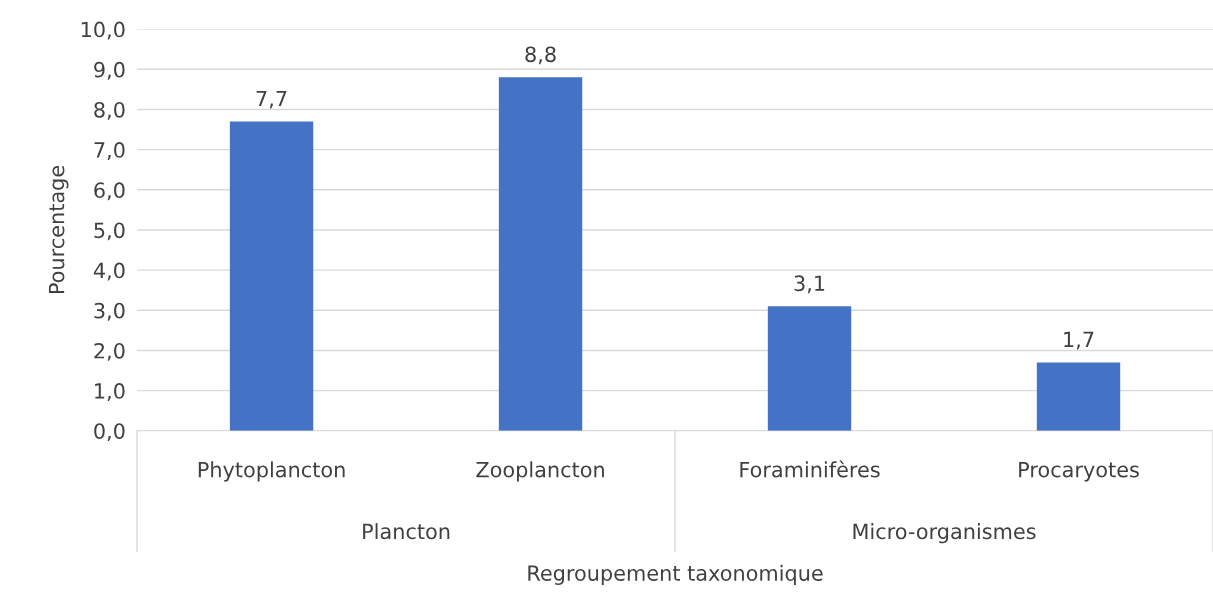 This screenshot has width=1213, height=595. I want to click on y-tick-label: 6,0, so click(109, 191).